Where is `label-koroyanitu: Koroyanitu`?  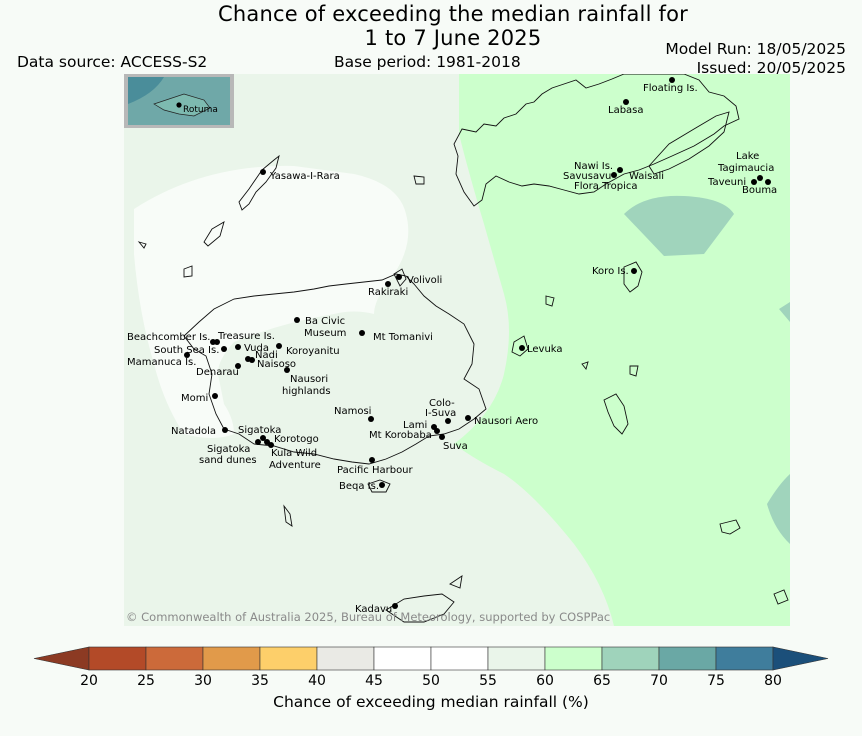
label-koroyanitu: Koroyanitu is located at coordinates (313, 351).